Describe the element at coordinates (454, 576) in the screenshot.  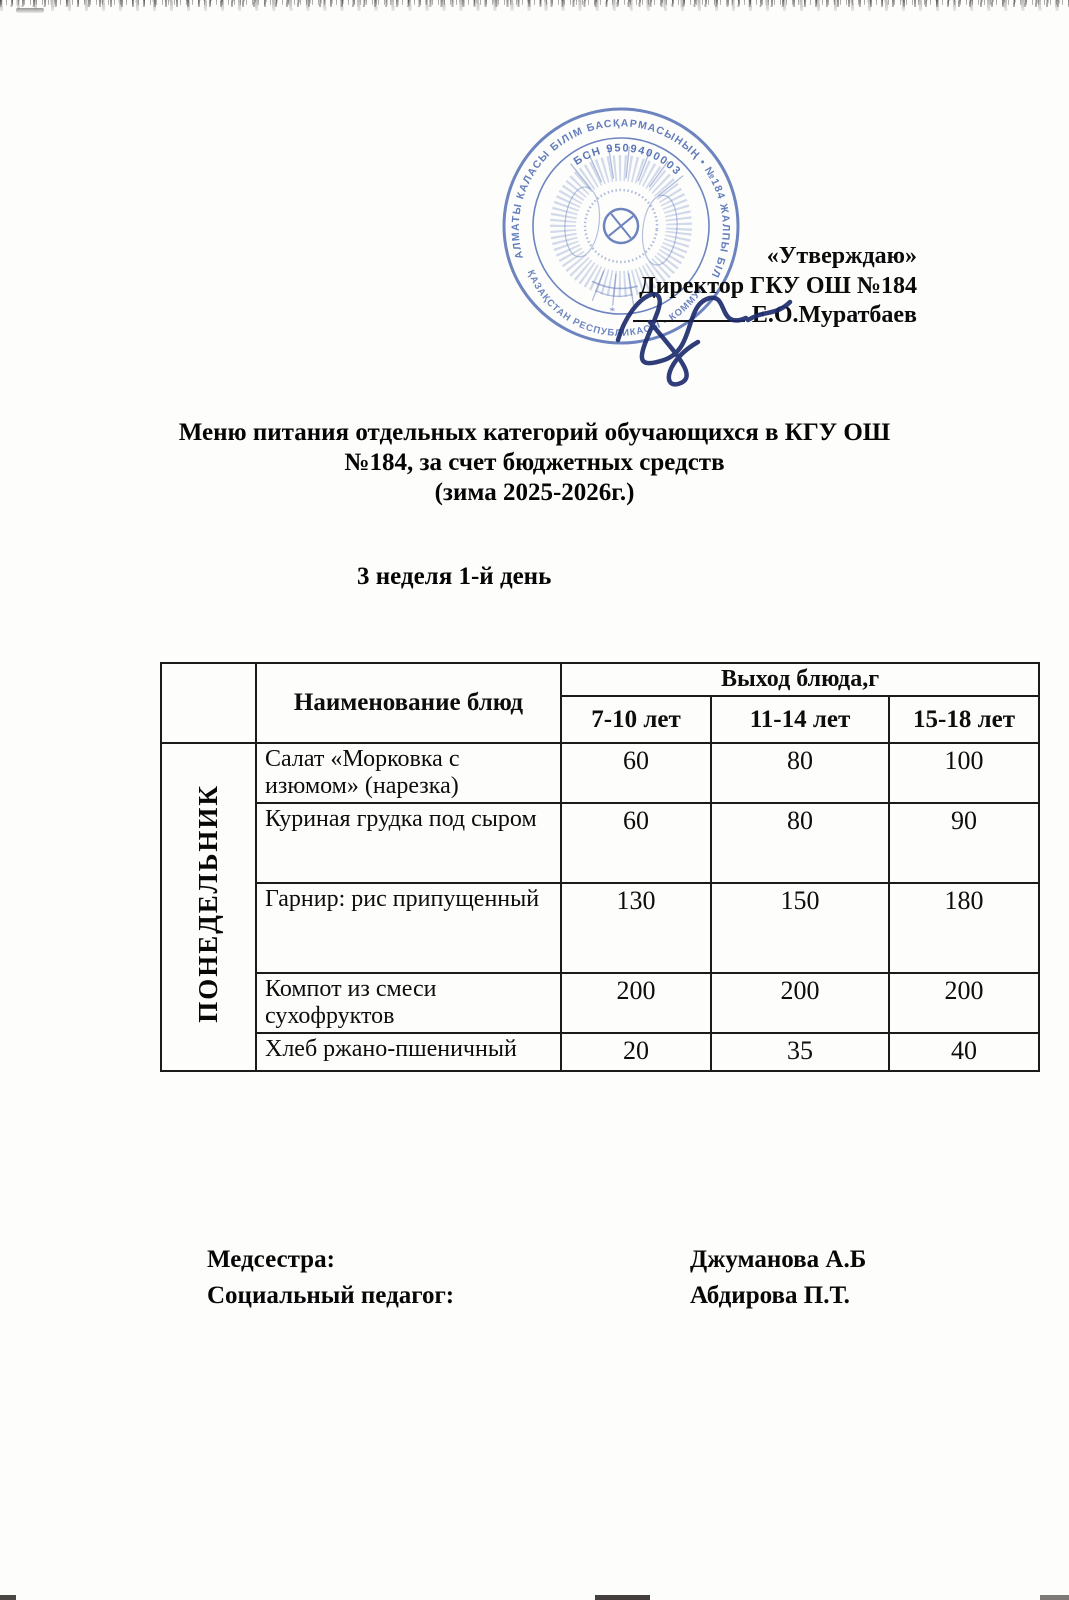
I see `week-day-label: 3 неделя 1-й день` at that location.